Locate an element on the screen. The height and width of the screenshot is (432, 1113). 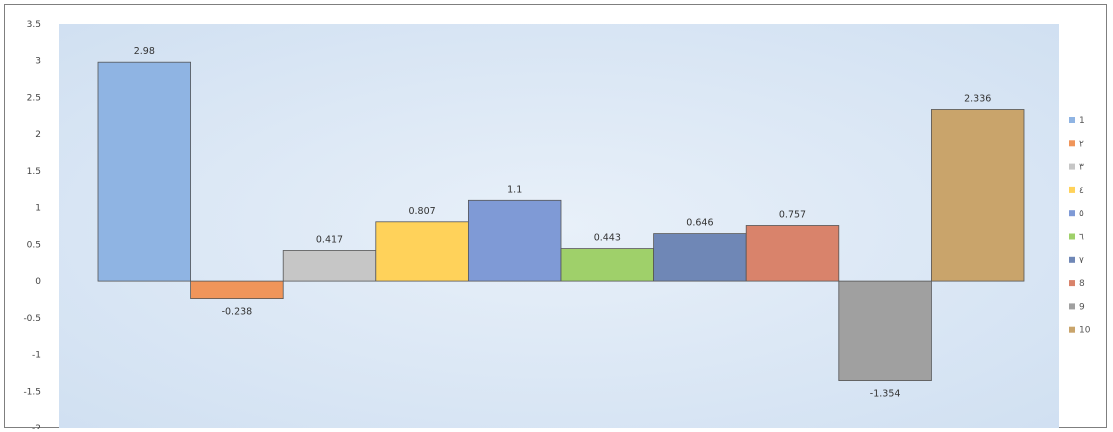
legend-label: 1 is located at coordinates (1082, 121).